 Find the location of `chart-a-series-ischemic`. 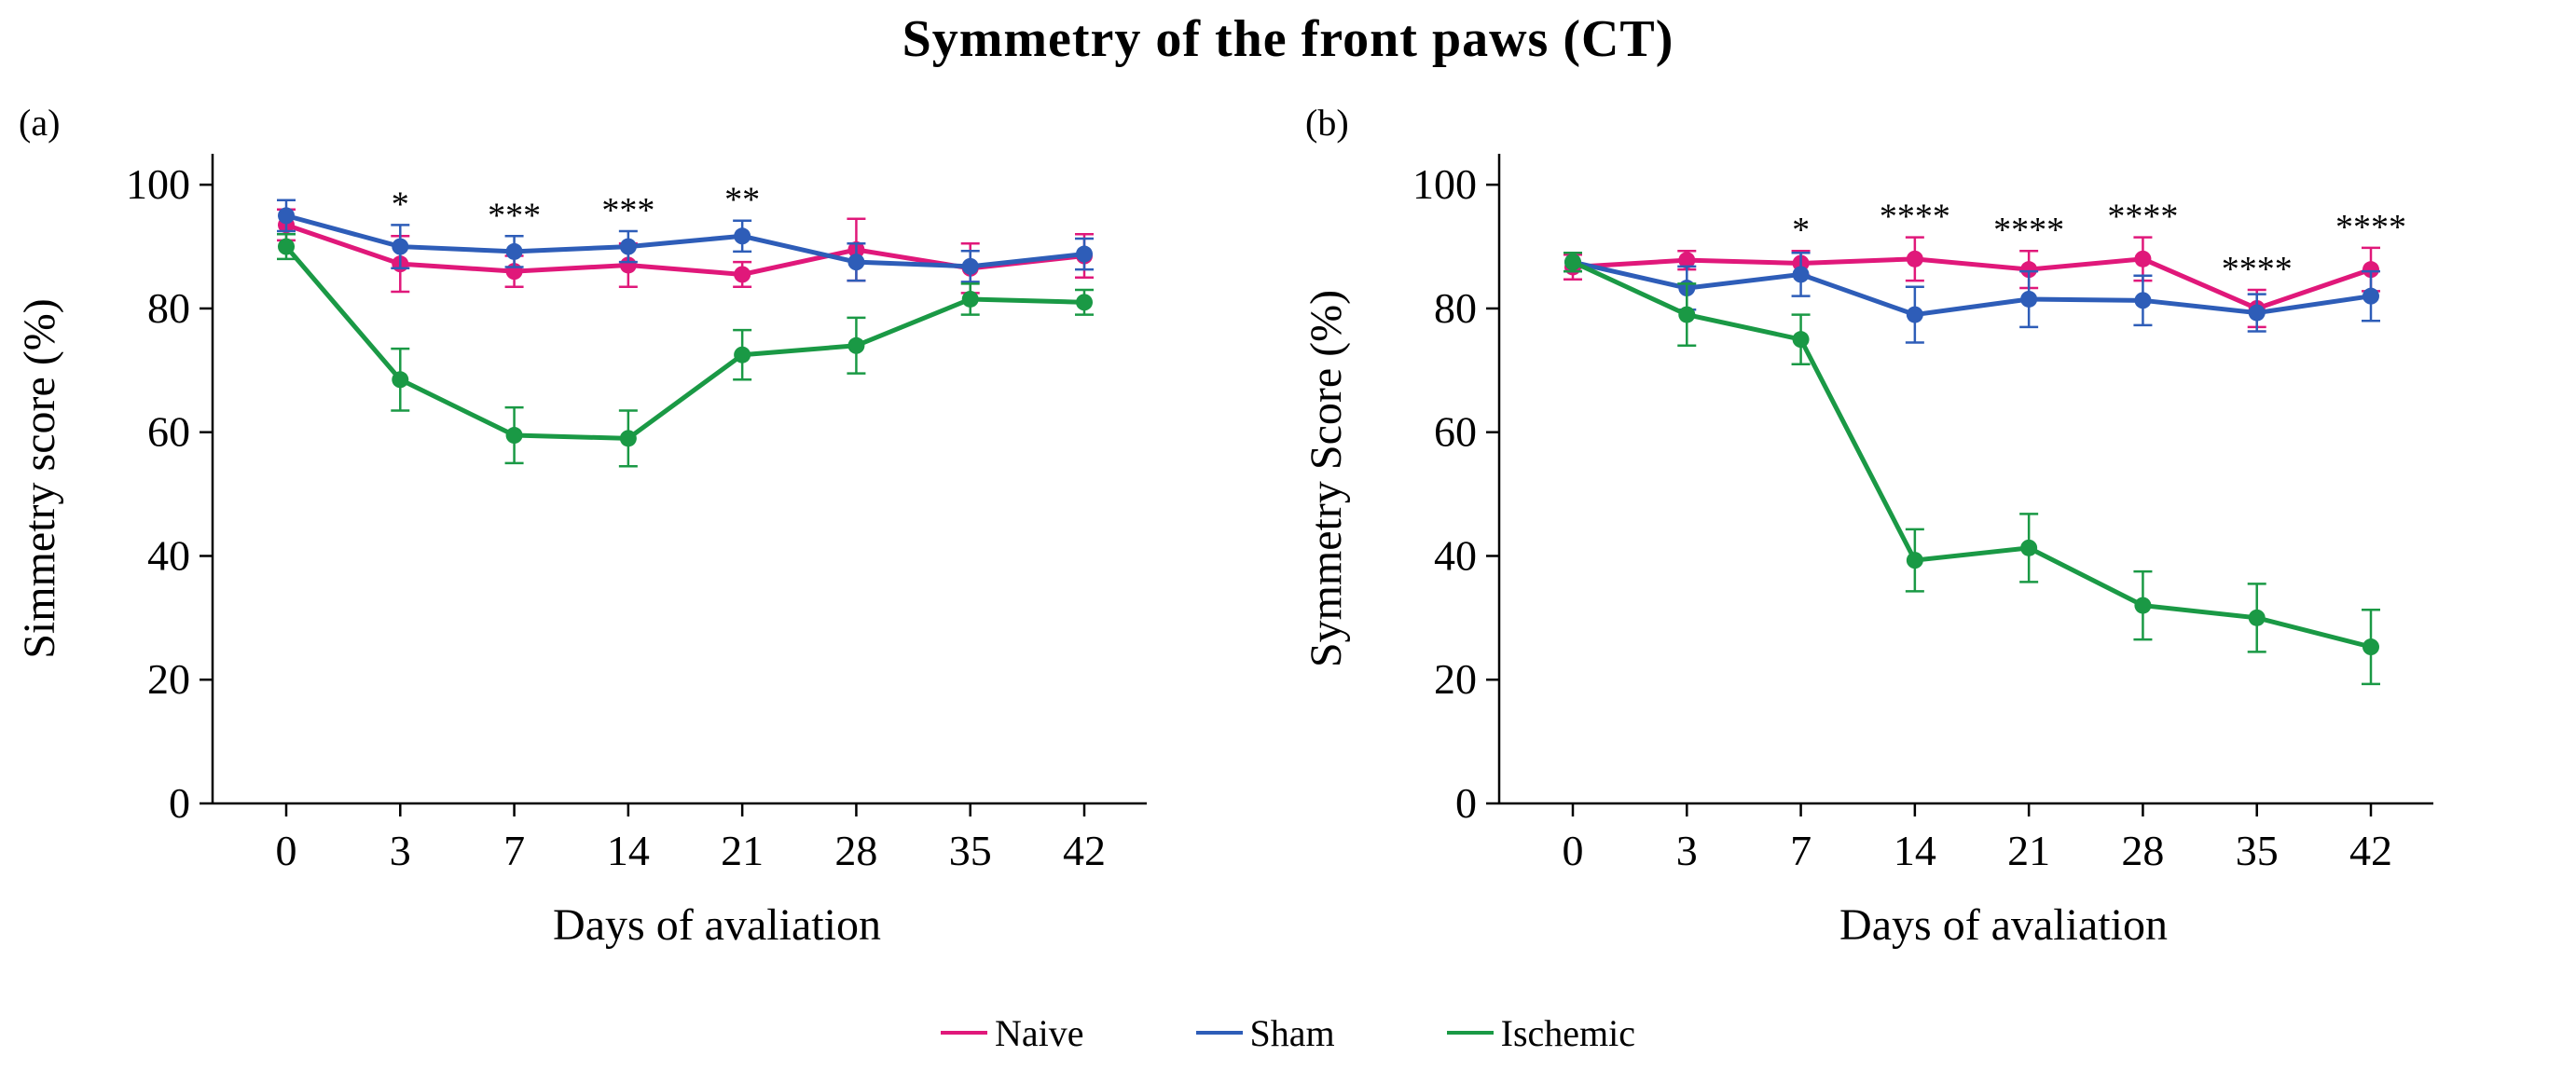

chart-a-series-ischemic is located at coordinates (685, 350).